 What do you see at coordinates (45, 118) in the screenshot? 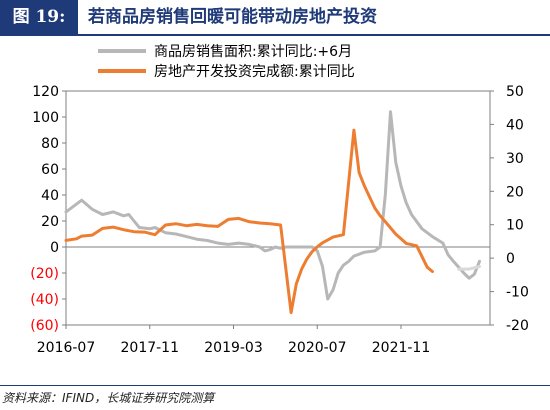
I see `left-tick-label: 100` at bounding box center [45, 118].